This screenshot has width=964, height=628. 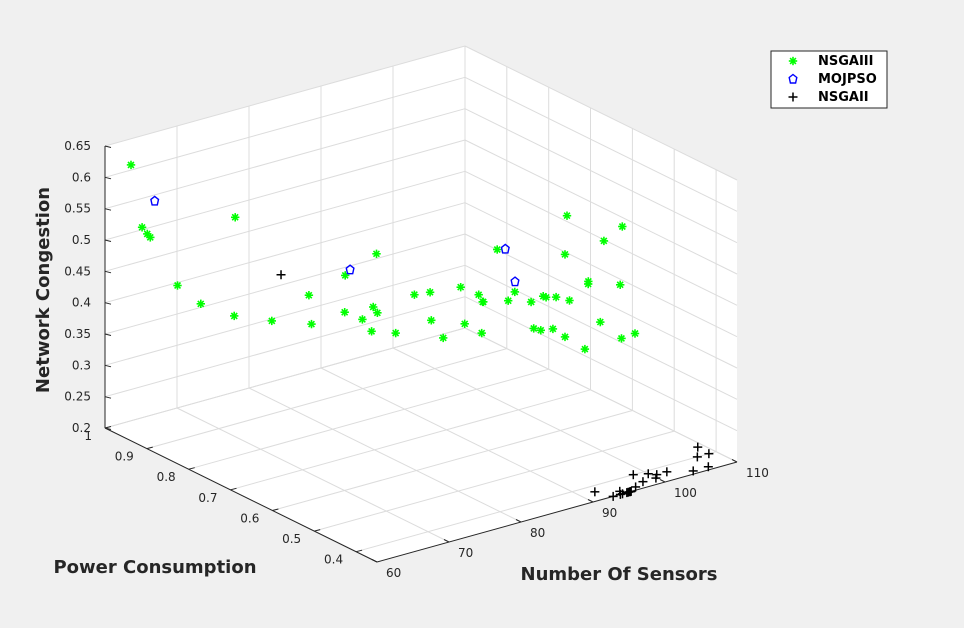 I want to click on x-tick-label: 110, so click(x=757, y=473).